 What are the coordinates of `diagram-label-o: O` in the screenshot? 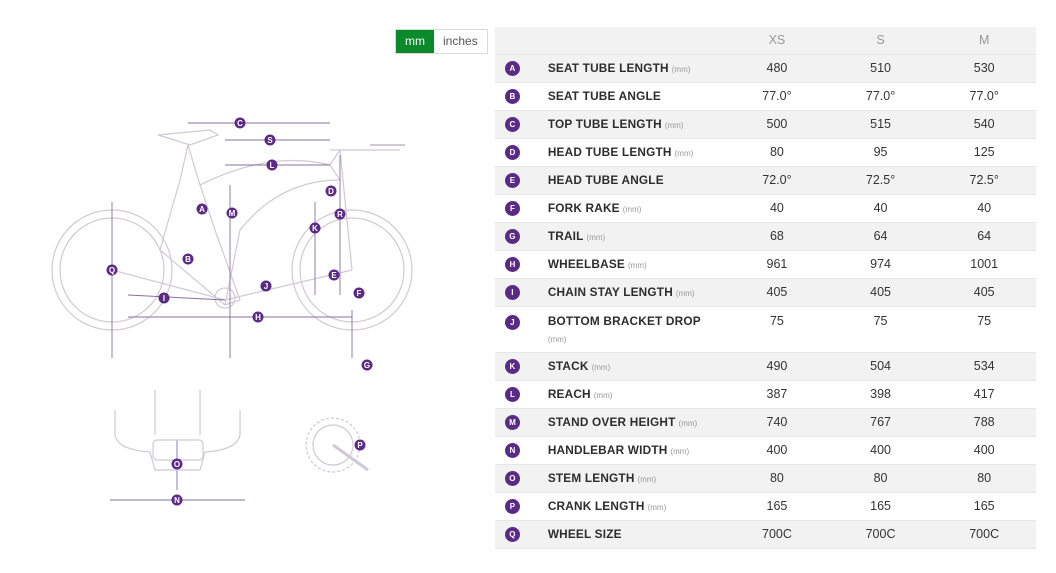 It's located at (177, 464).